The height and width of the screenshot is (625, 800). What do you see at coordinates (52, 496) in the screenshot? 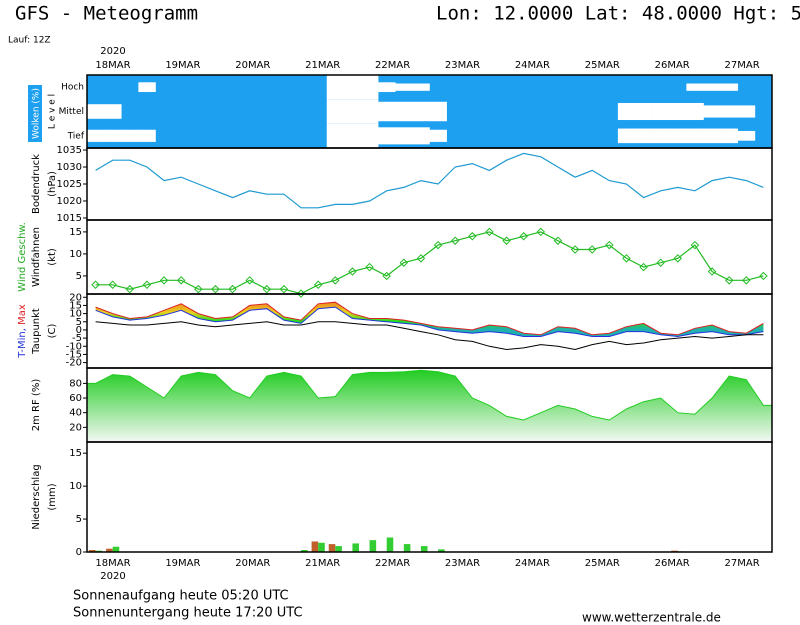
I see `y-unit: (mm)` at bounding box center [52, 496].